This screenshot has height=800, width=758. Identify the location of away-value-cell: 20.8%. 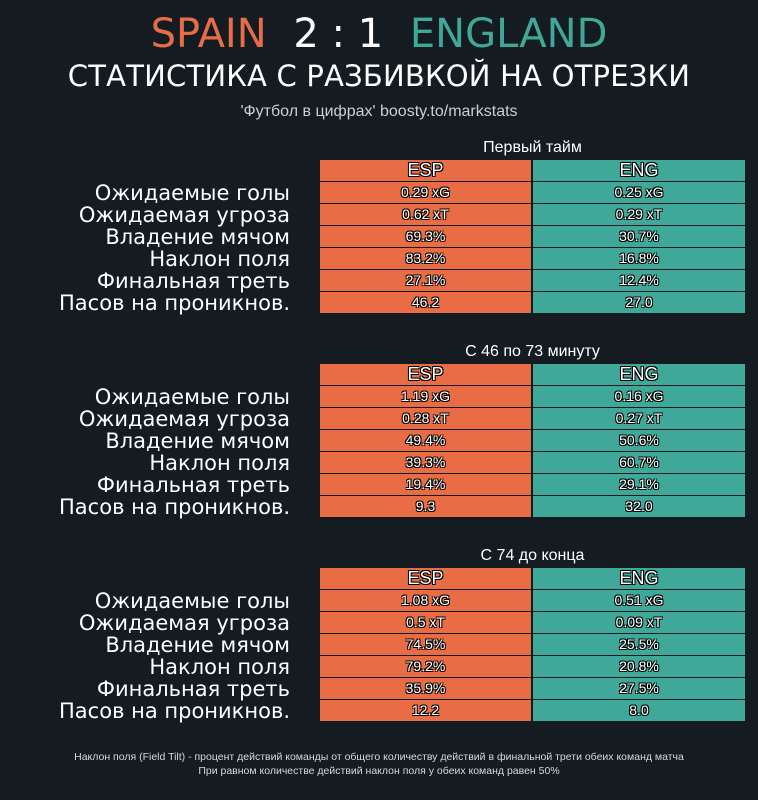
(639, 666).